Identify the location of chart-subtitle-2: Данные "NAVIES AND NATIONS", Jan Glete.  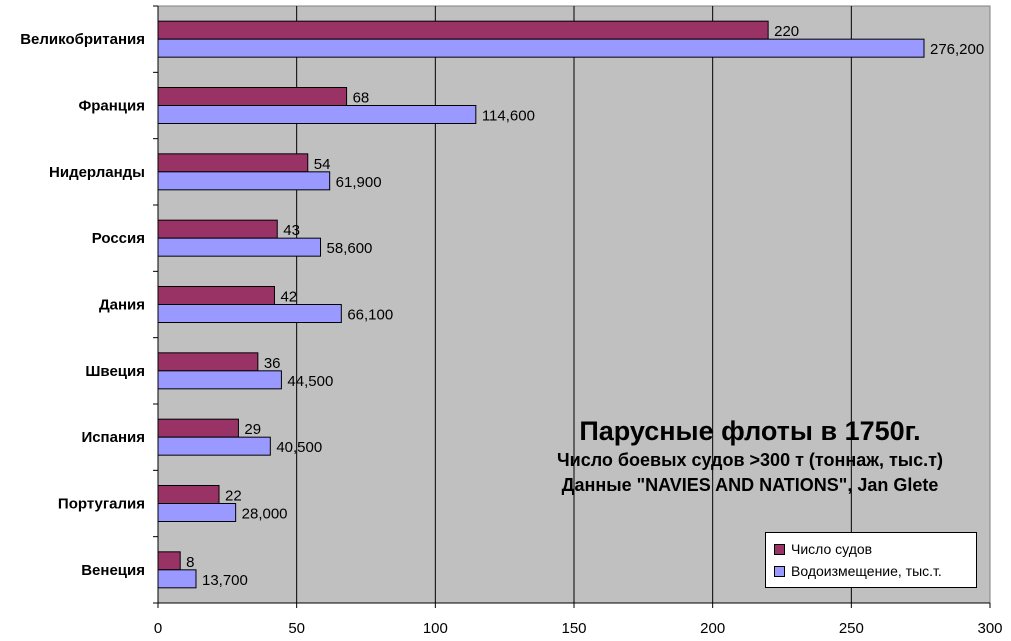
(750, 485).